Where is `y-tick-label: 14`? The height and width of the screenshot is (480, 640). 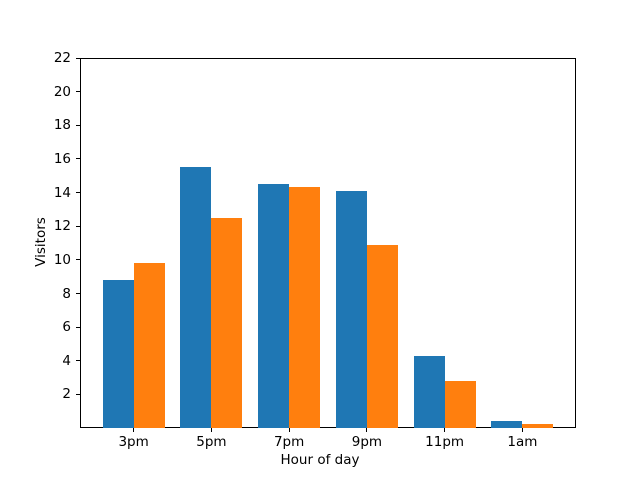 y-tick-label: 14 is located at coordinates (62, 192).